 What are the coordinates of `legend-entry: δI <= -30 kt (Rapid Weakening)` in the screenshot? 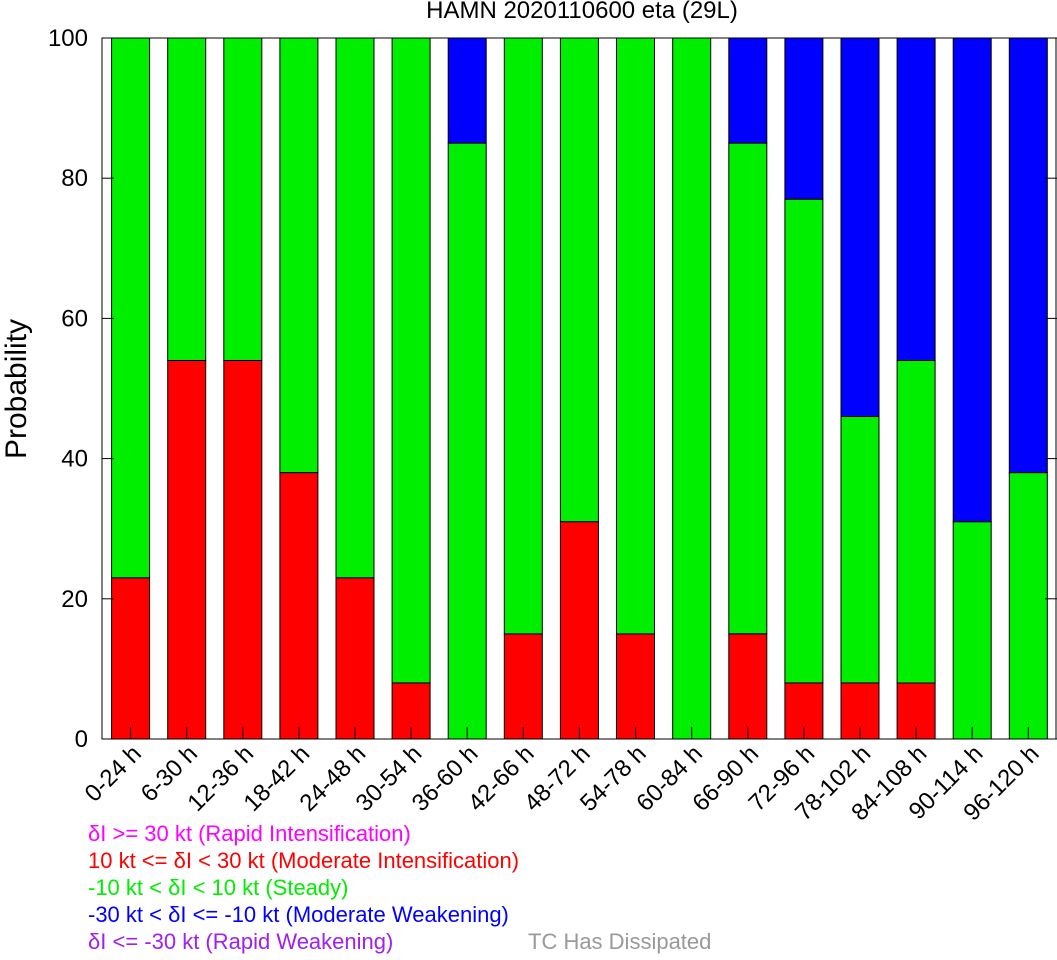 It's located at (240, 941).